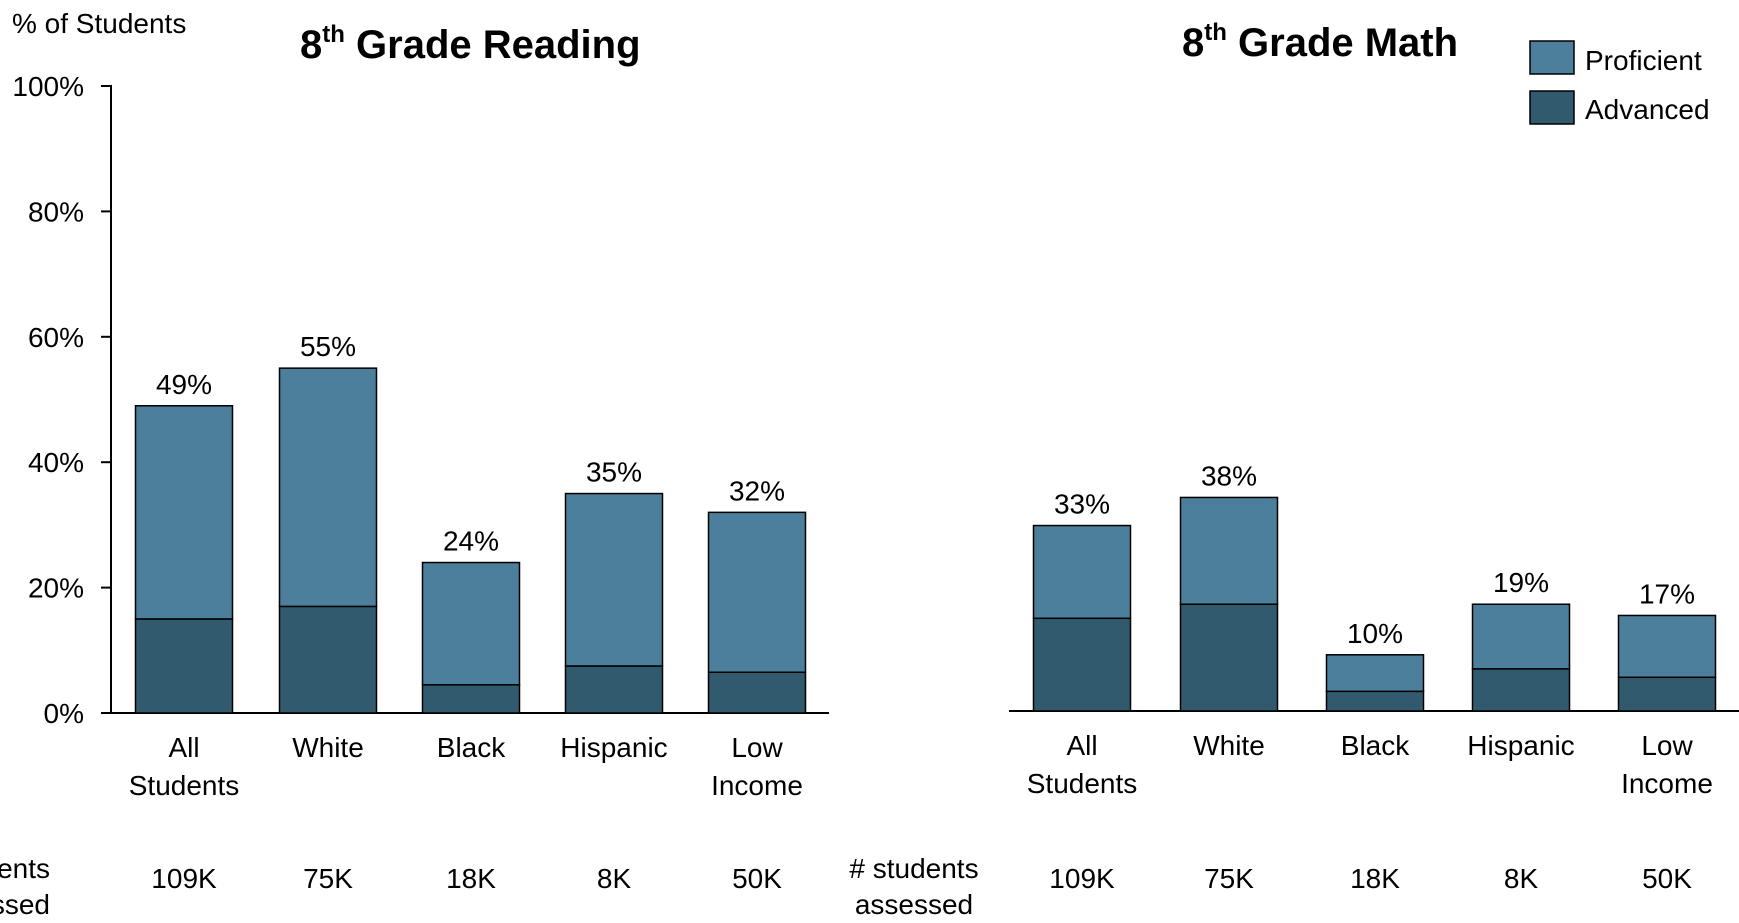 This screenshot has width=1739, height=923. I want to click on reading-category-label: Black, so click(471, 747).